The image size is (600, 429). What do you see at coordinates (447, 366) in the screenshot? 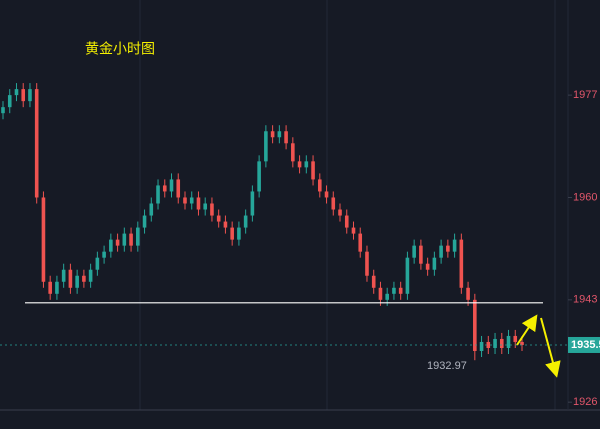
I see `low-label: 1932.97` at bounding box center [447, 366].